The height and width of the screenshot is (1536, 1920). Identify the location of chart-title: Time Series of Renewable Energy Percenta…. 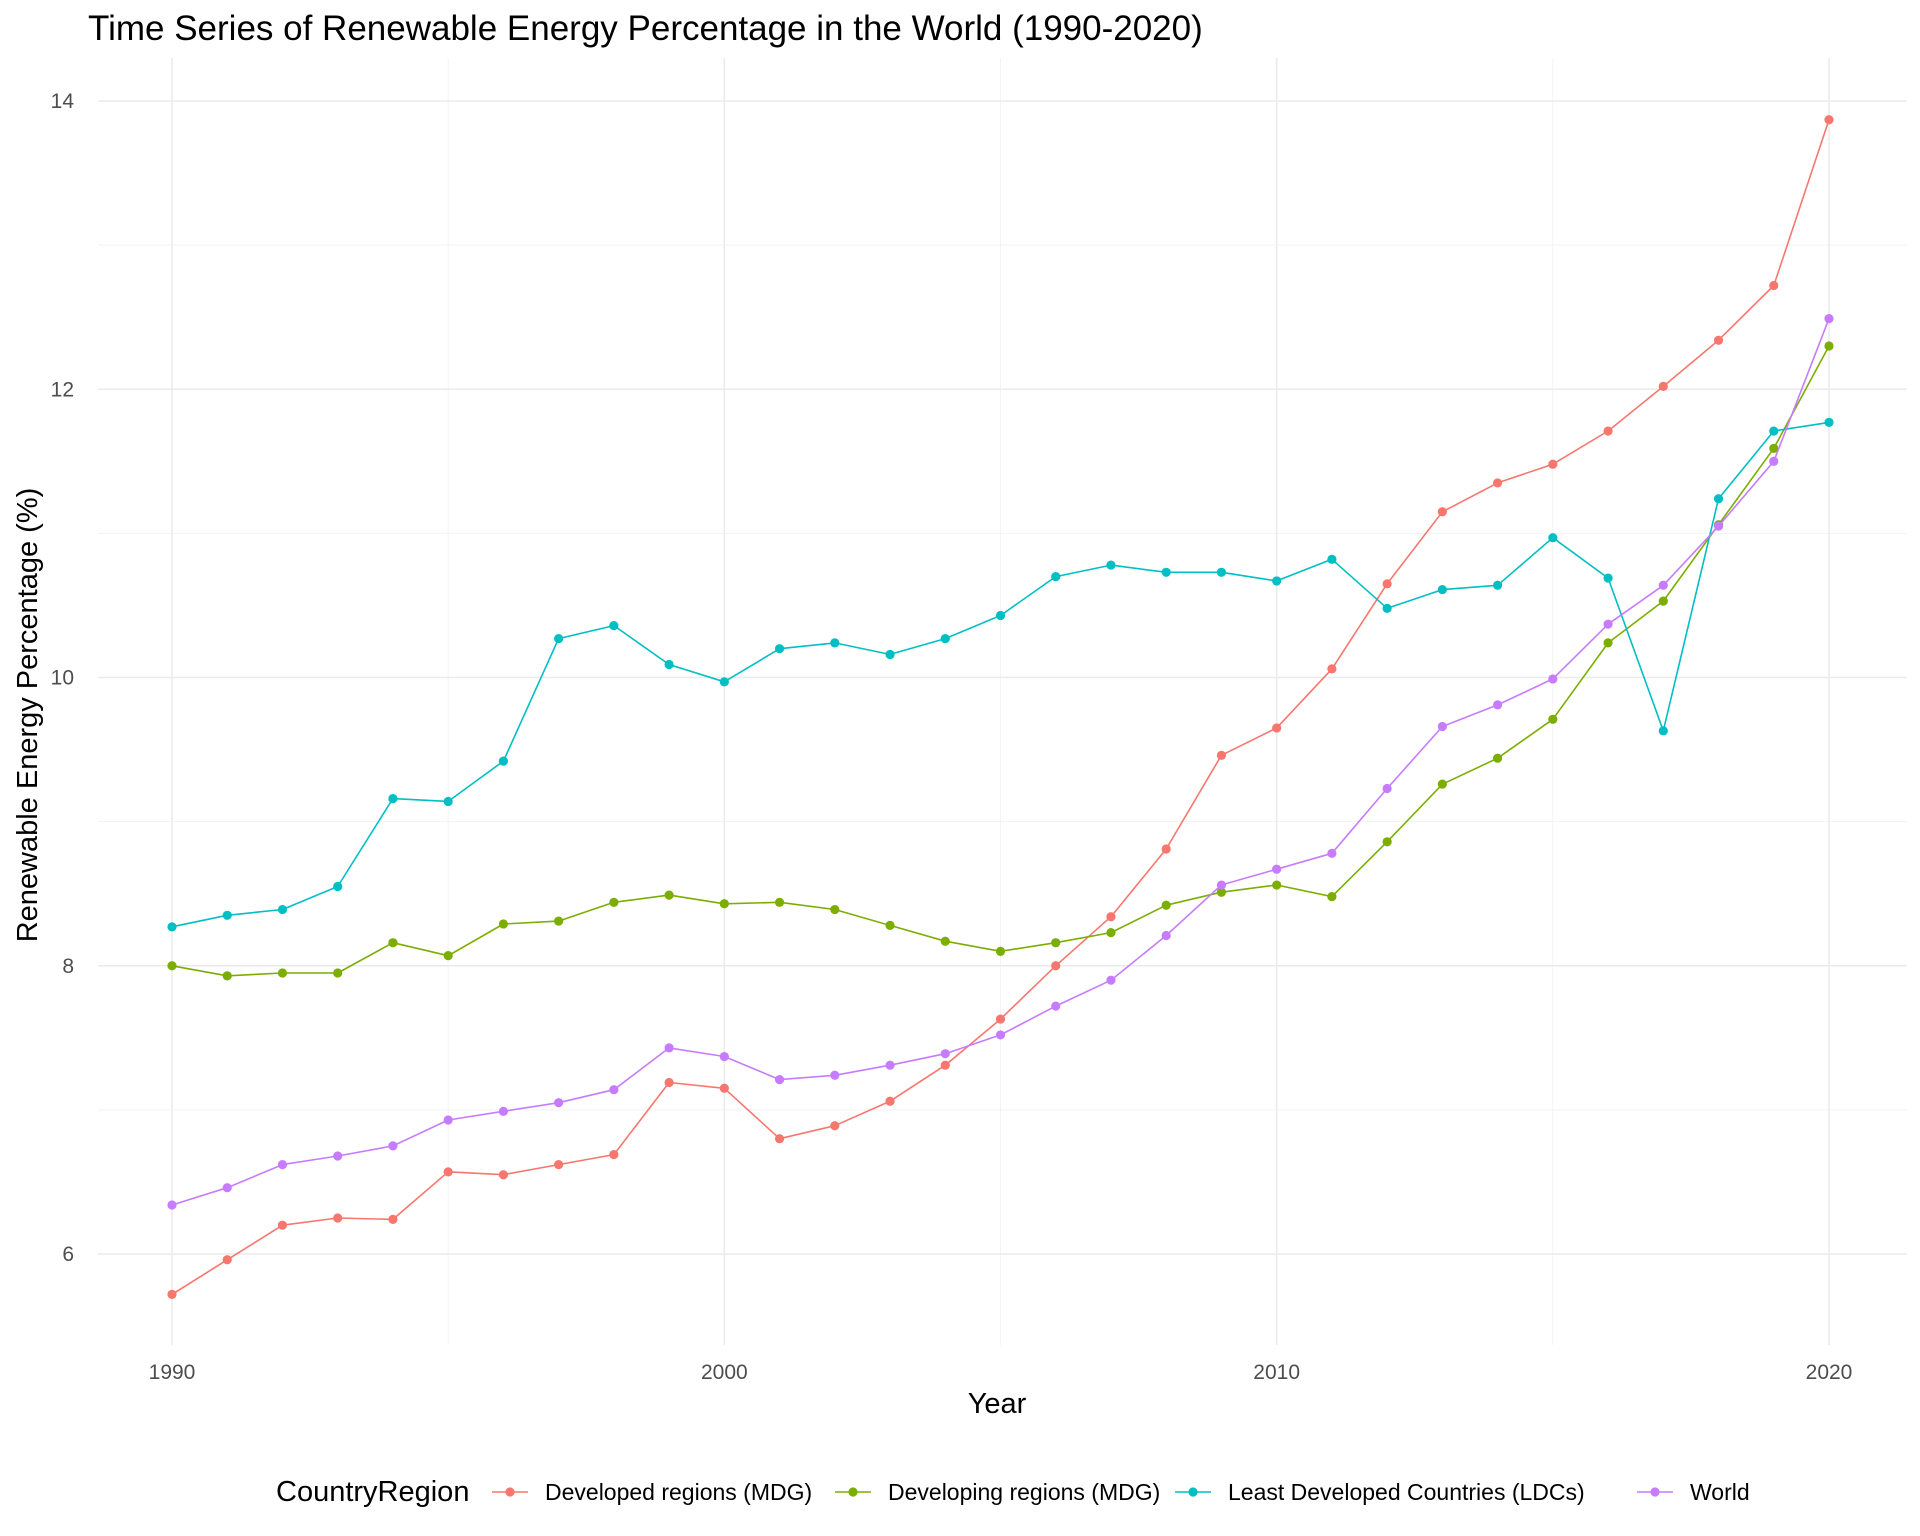
(645, 28).